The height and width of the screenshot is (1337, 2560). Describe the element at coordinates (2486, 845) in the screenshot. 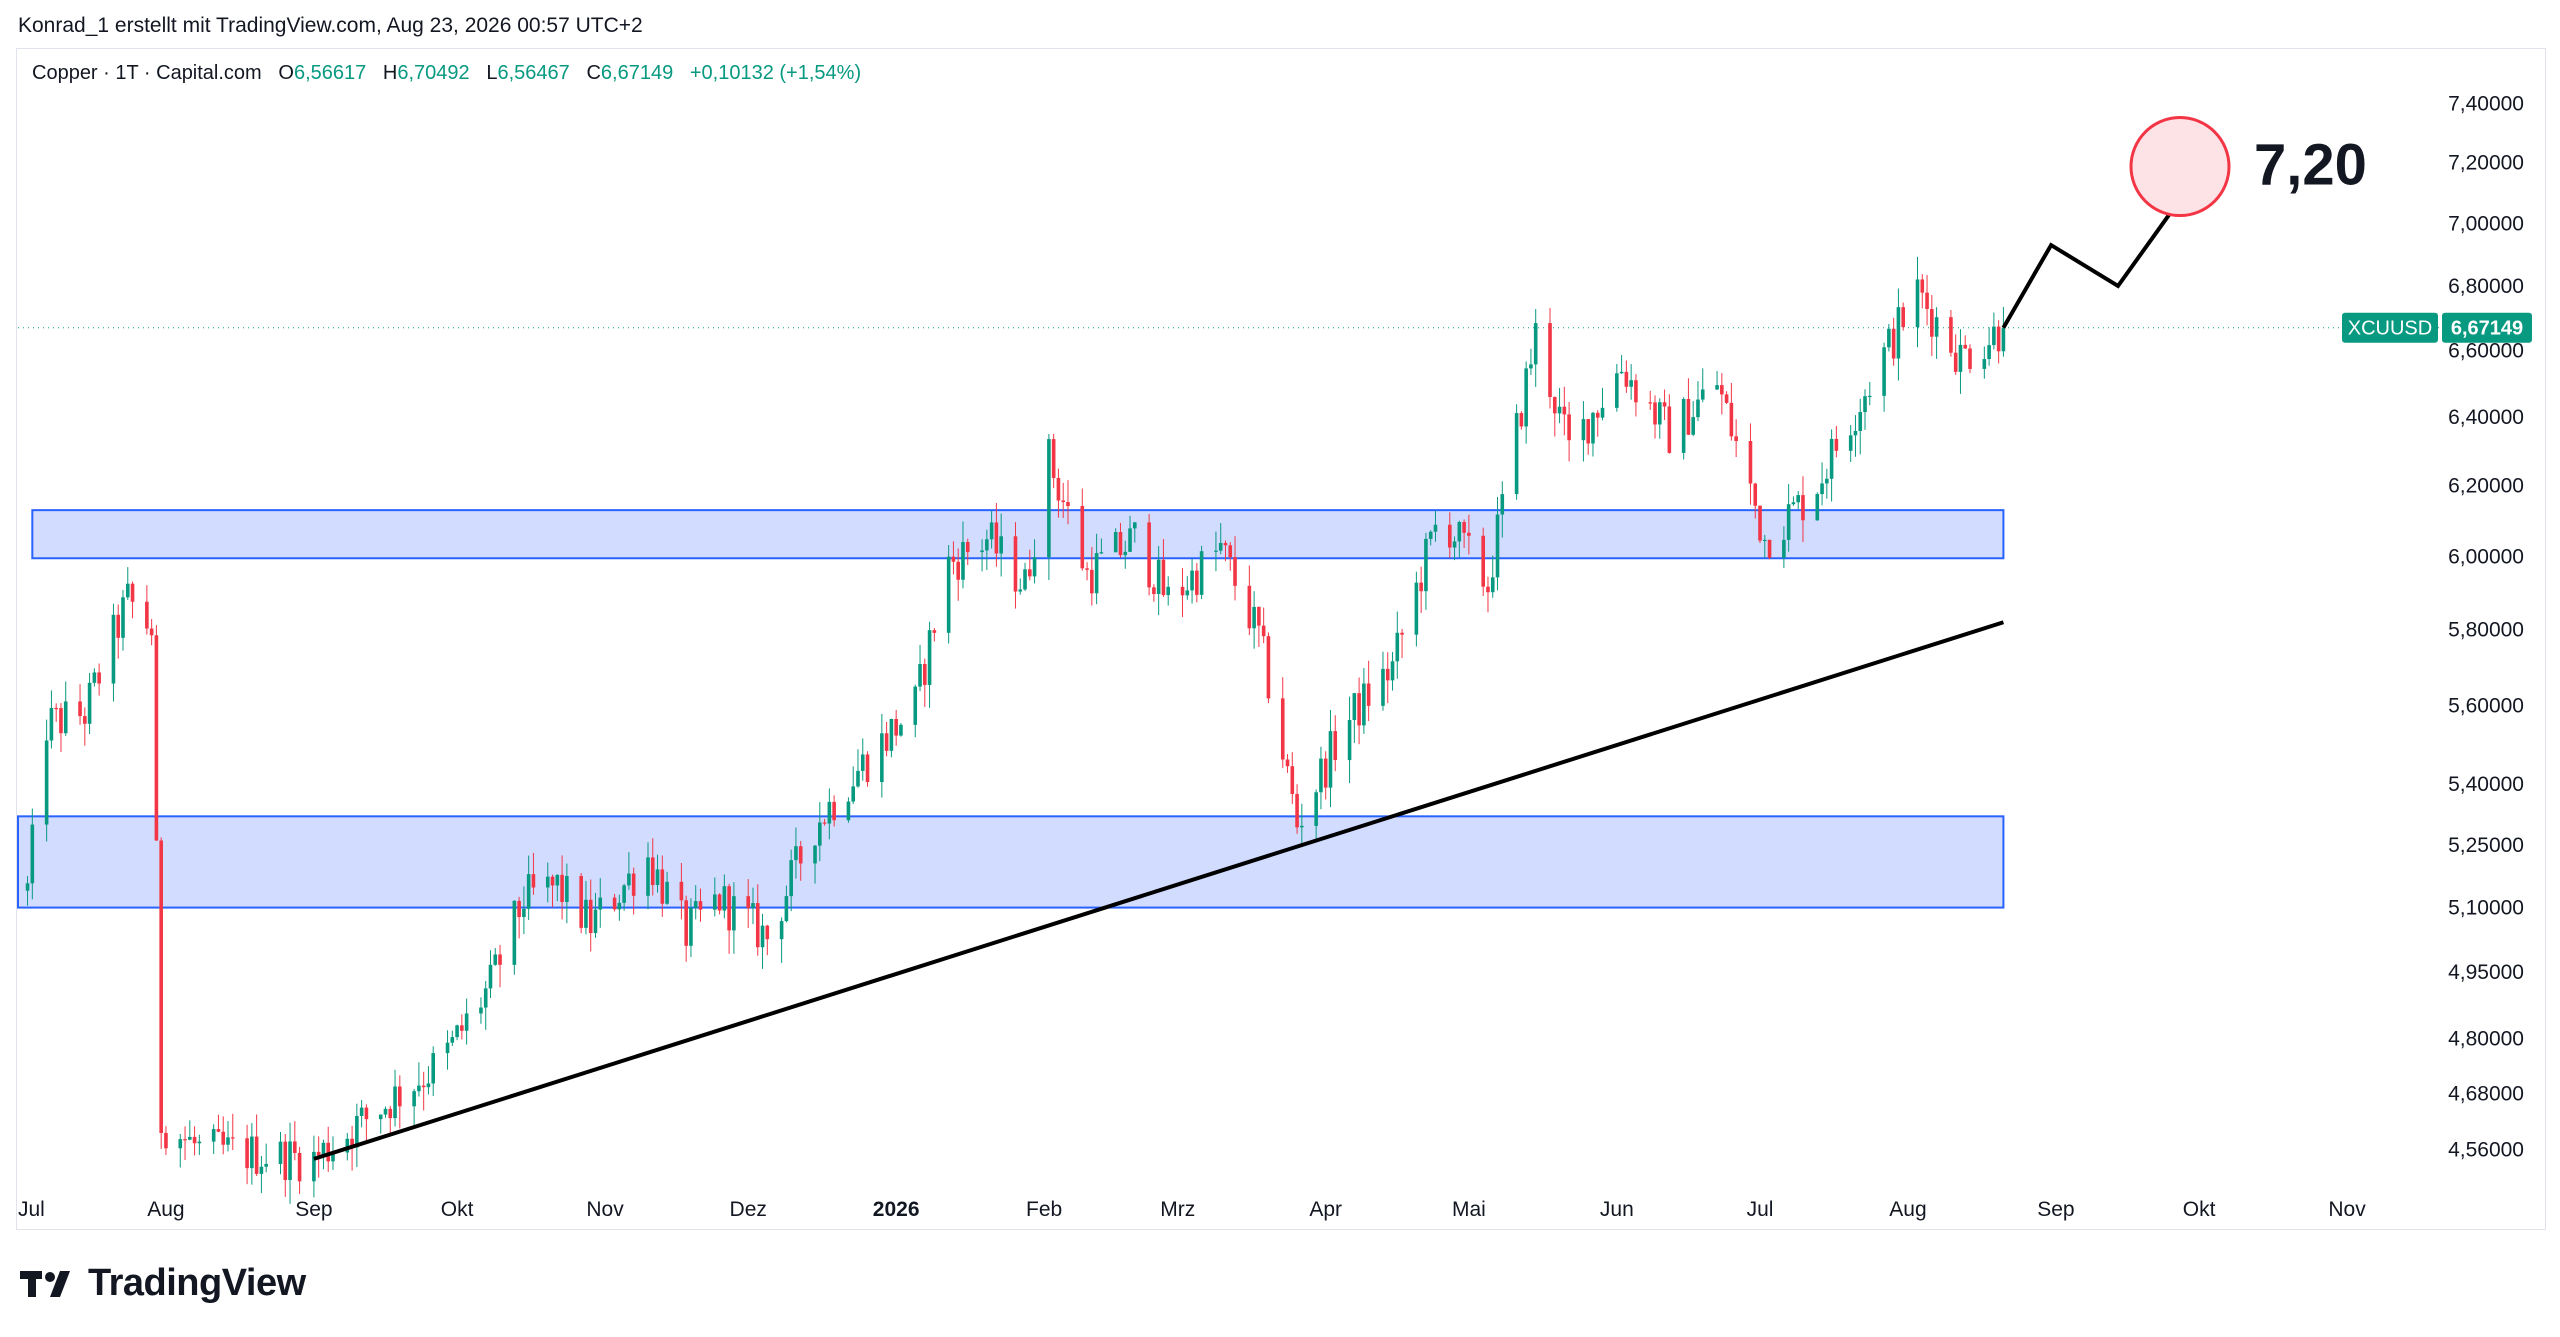

I see `y-axis-tick-label: 5,25000` at that location.